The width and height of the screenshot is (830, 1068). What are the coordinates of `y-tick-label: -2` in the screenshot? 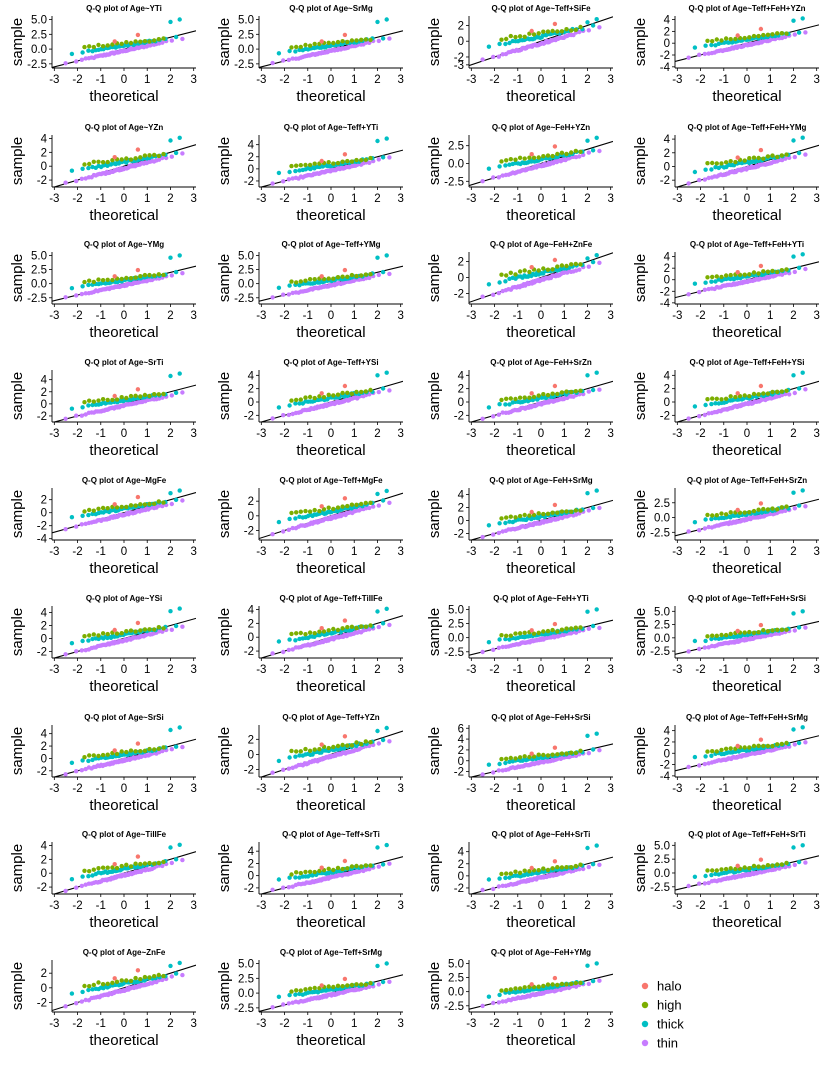 It's located at (249, 531).